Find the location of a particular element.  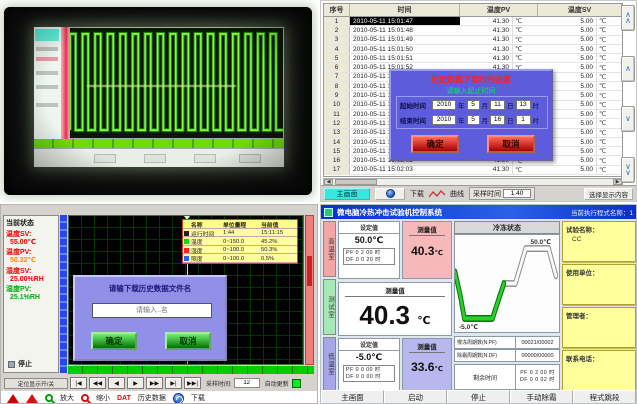

stop-button: 停止 is located at coordinates (478, 396).